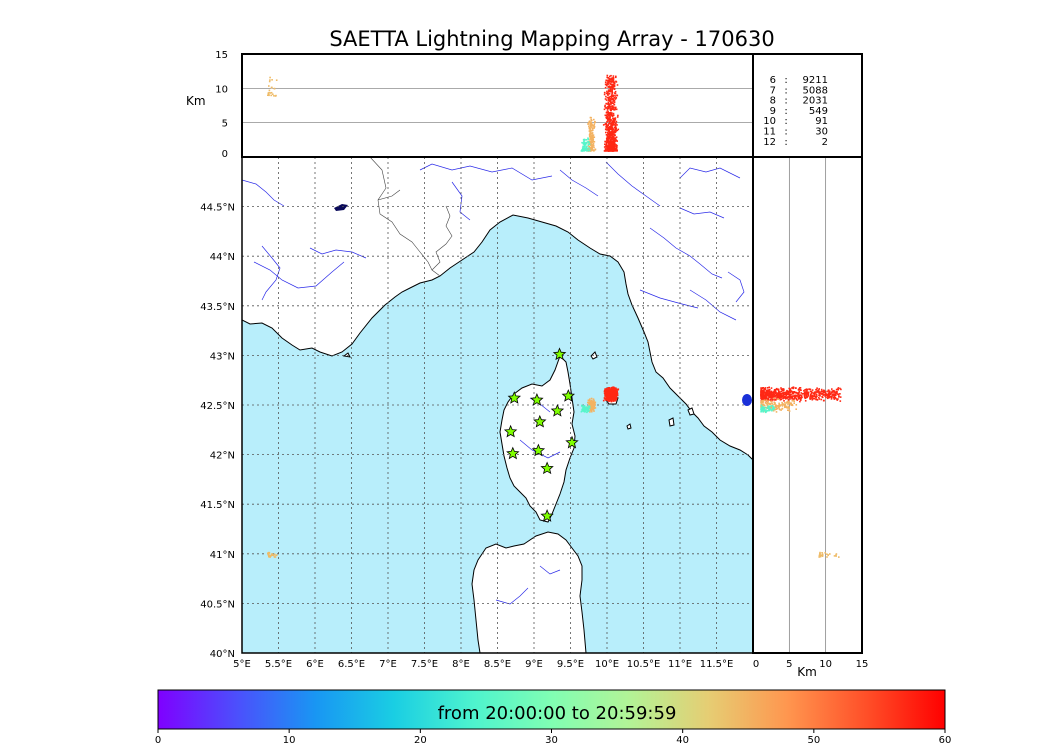 The image size is (1050, 750). Describe the element at coordinates (815, 90) in the screenshot. I see `count-value: 5088` at that location.